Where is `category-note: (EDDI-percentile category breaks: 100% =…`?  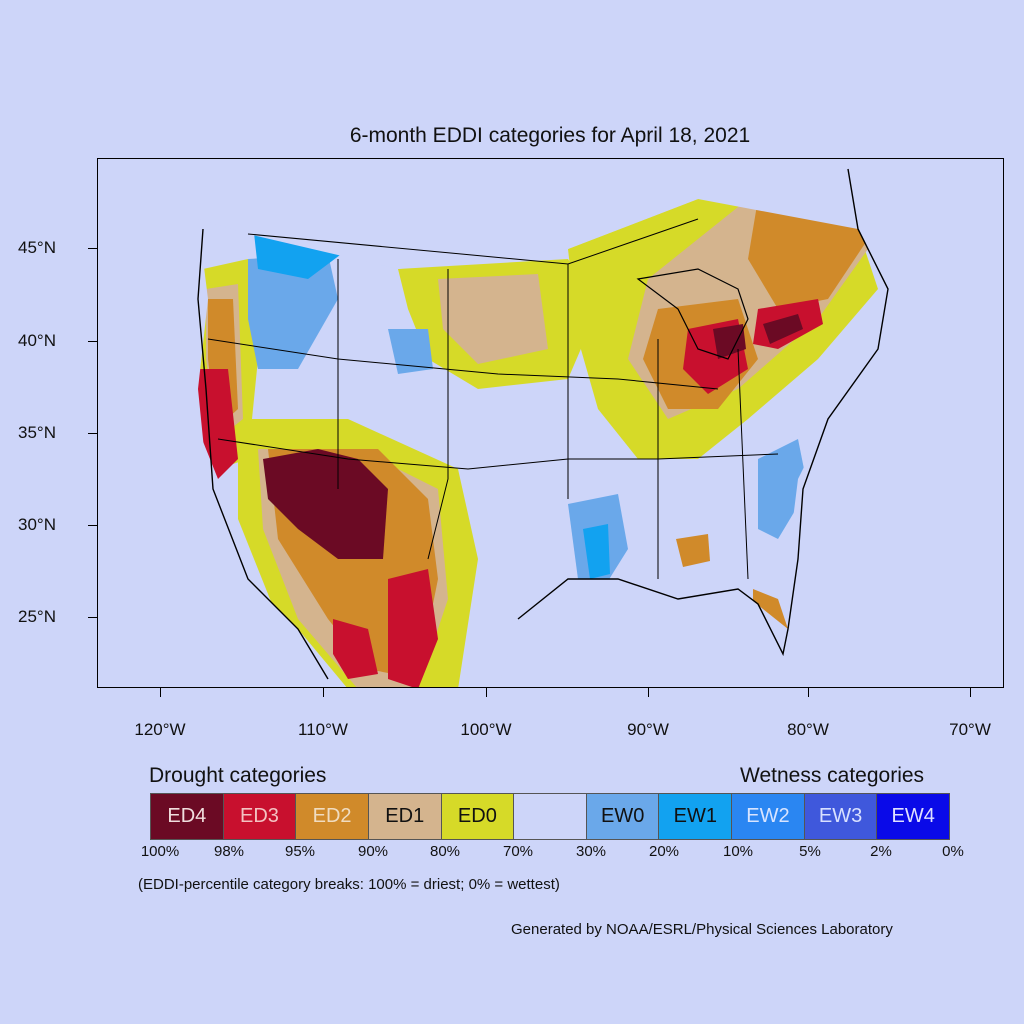
category-note: (EDDI-percentile category breaks: 100% =… is located at coordinates (349, 884).